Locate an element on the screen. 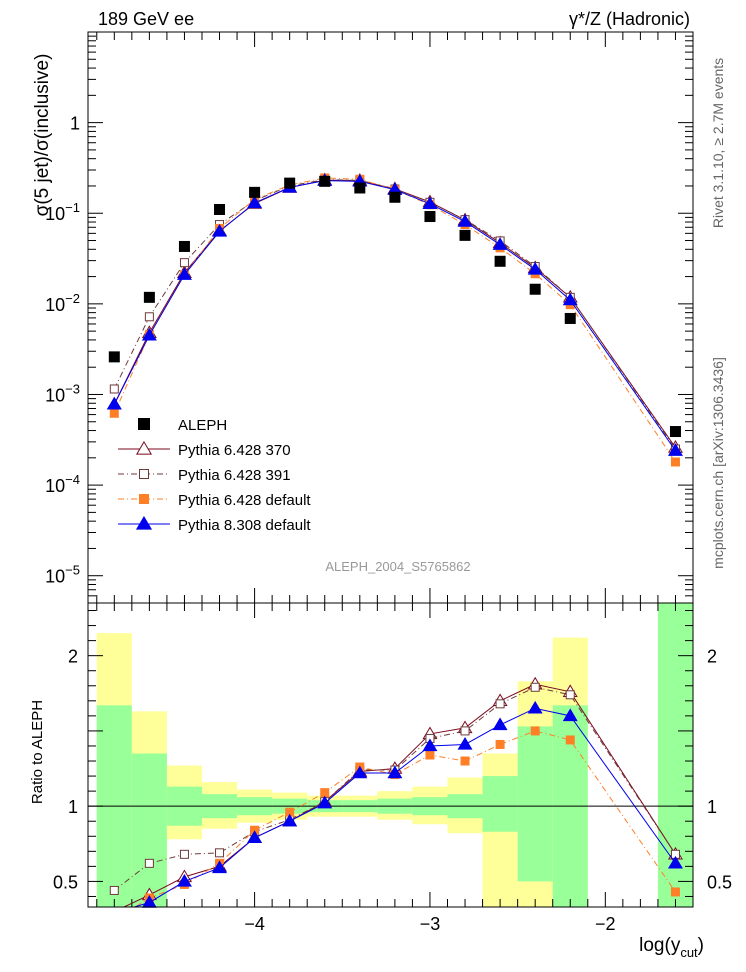 The height and width of the screenshot is (972, 746). y-tick-label-ratio: 2 is located at coordinates (73, 657).